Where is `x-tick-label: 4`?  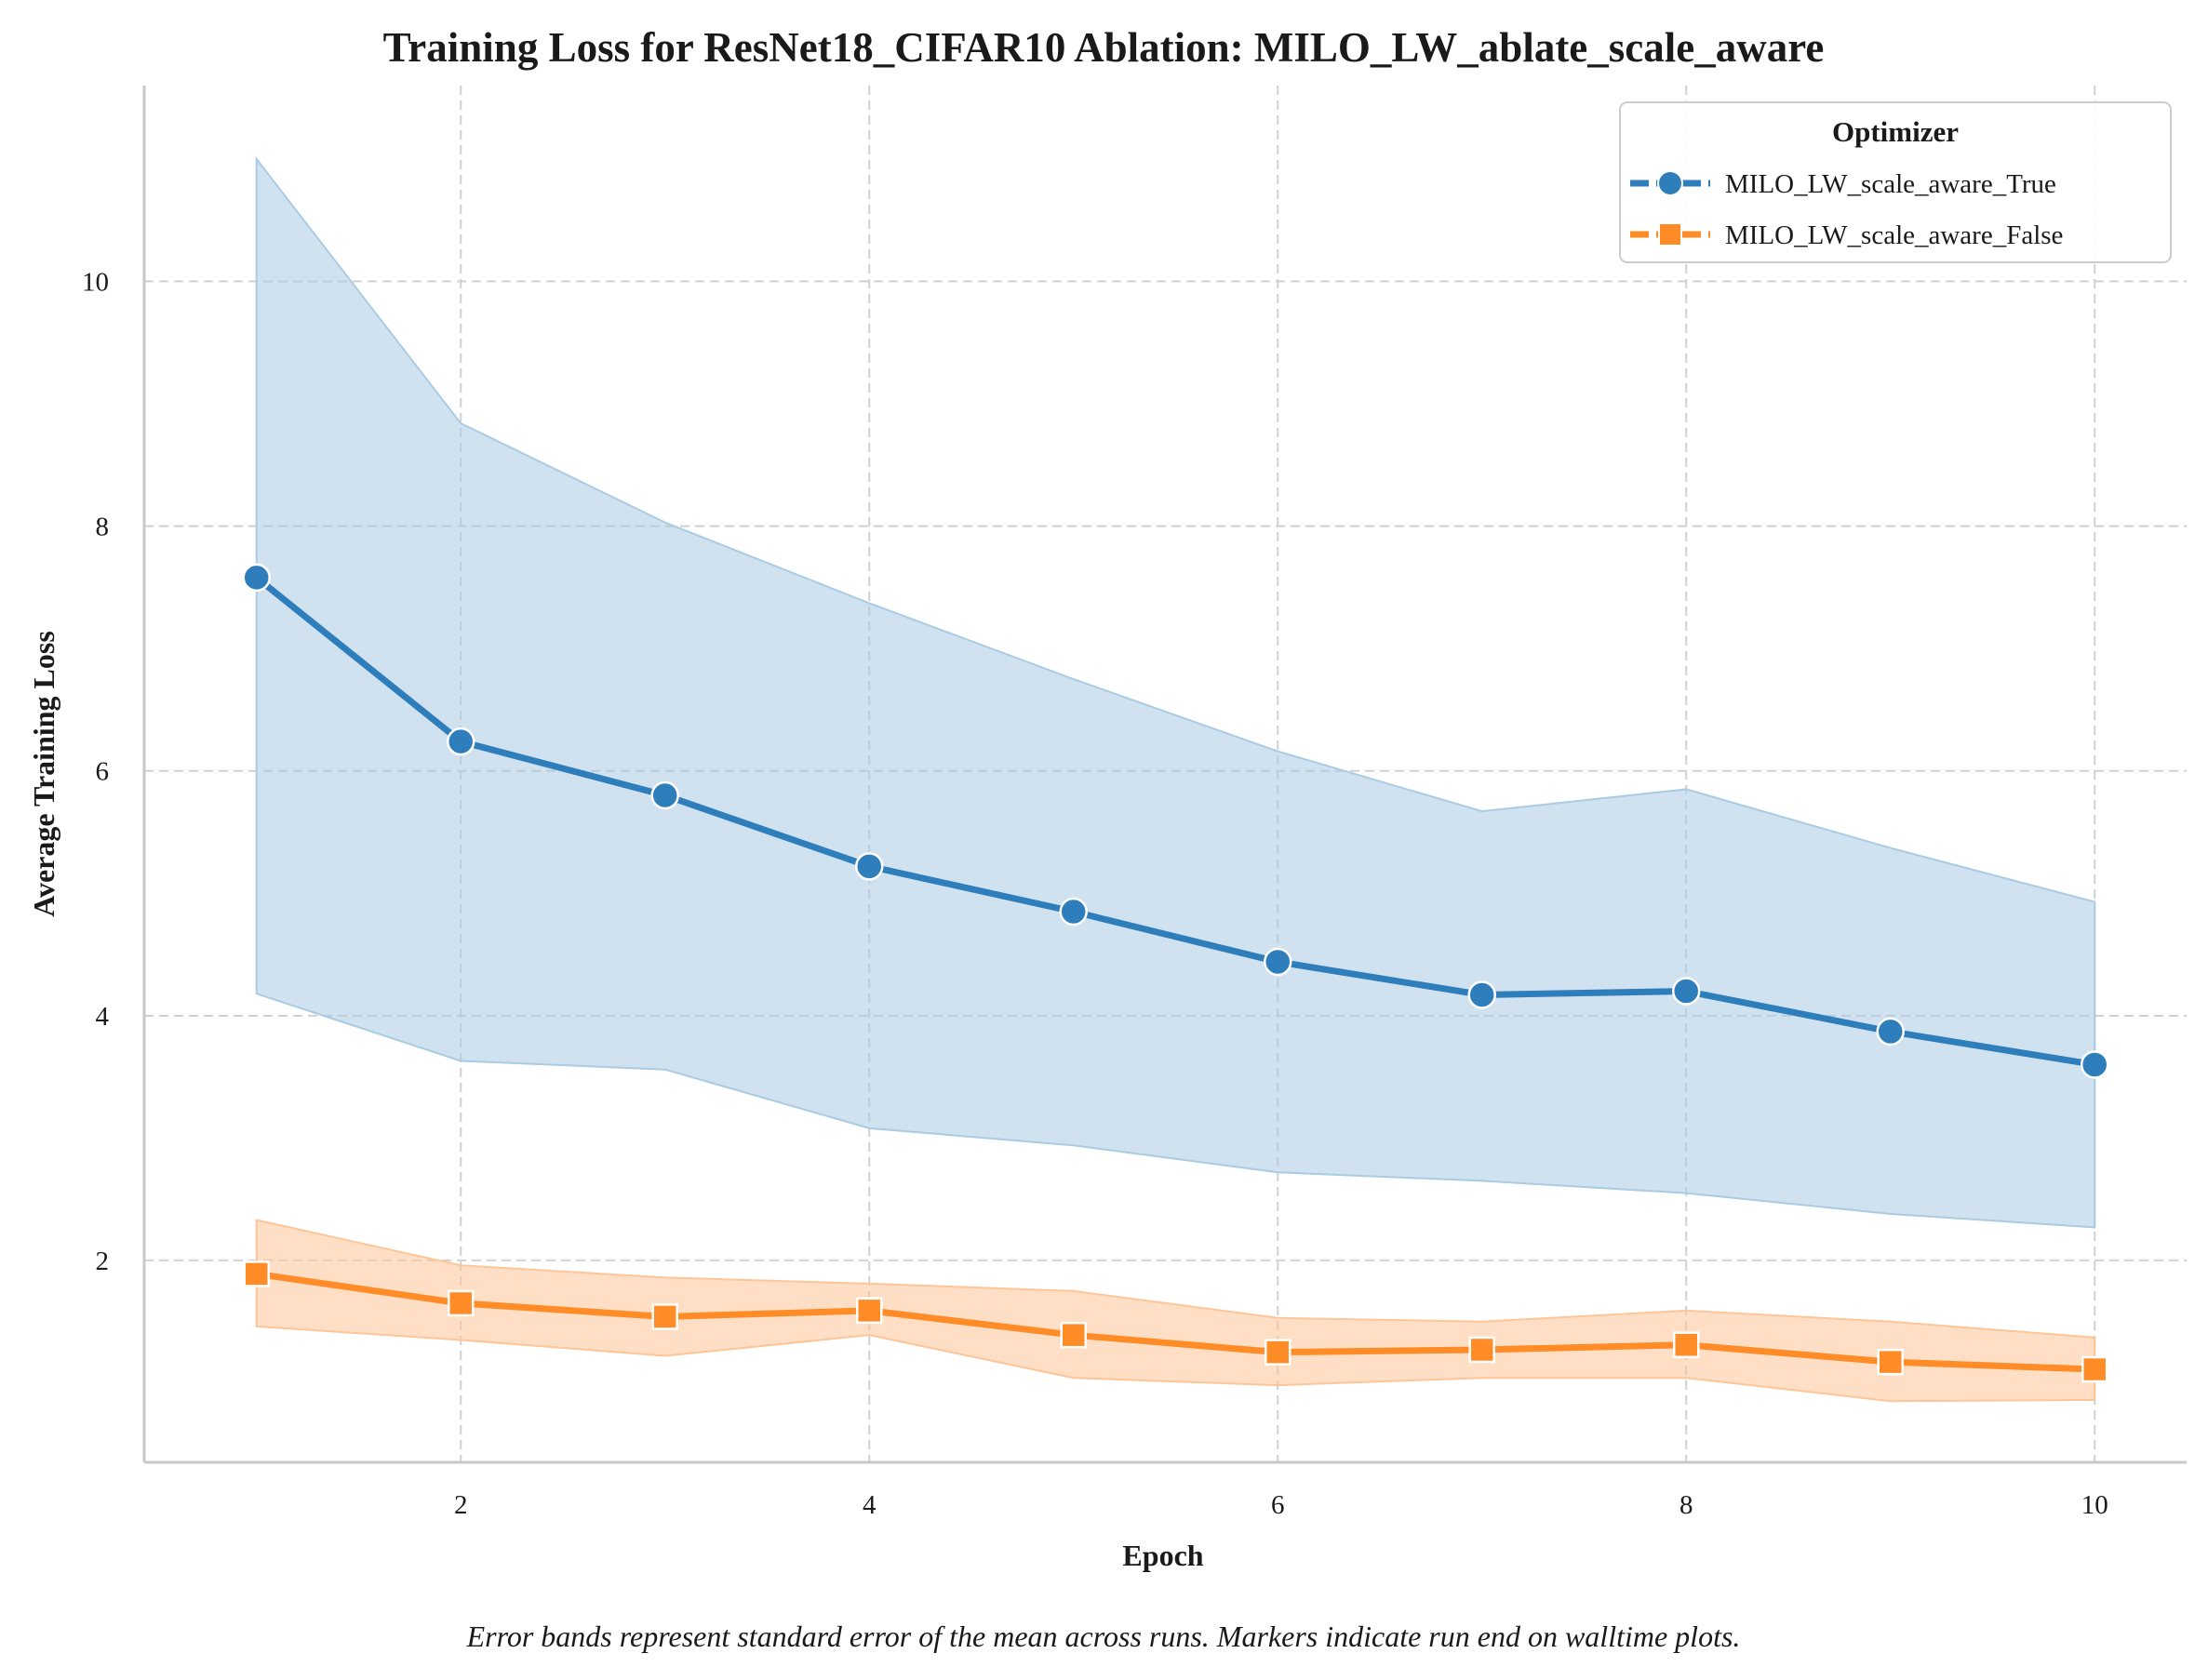 x-tick-label: 4 is located at coordinates (870, 1505).